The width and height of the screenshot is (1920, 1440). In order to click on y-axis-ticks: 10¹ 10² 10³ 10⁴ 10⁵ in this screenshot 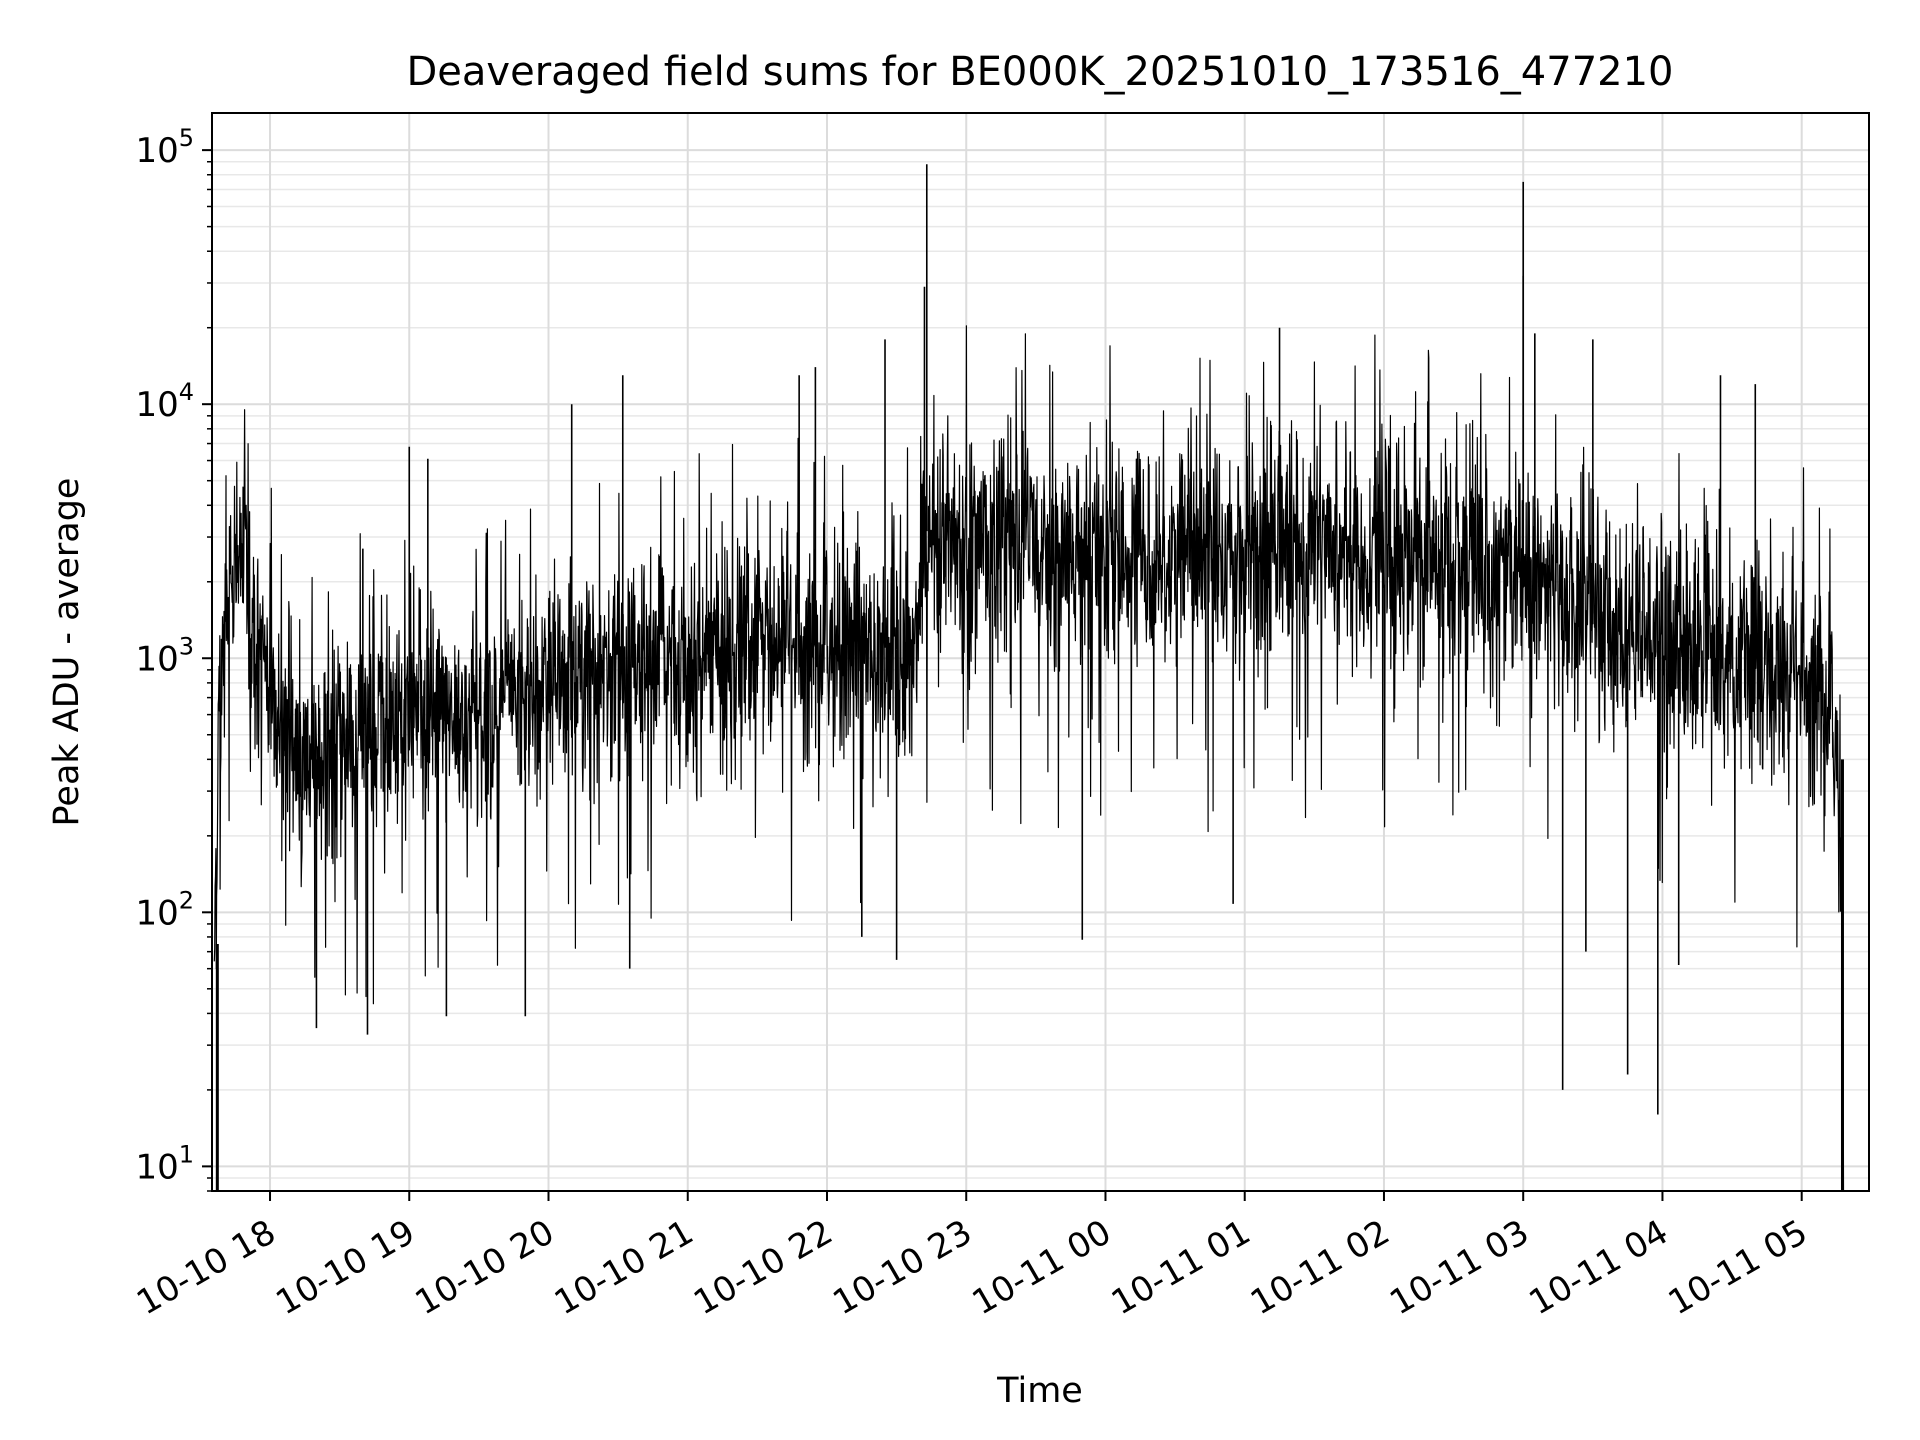, I will do `click(173, 658)`.